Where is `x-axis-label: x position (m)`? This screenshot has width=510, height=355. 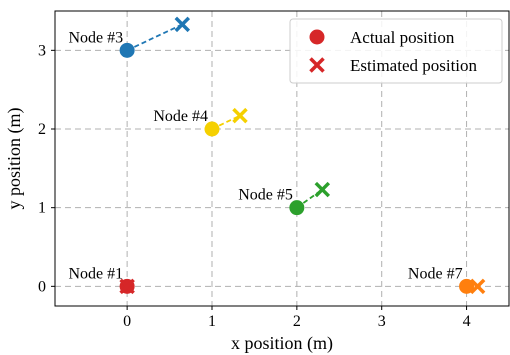
x-axis-label: x position (m) is located at coordinates (282, 343).